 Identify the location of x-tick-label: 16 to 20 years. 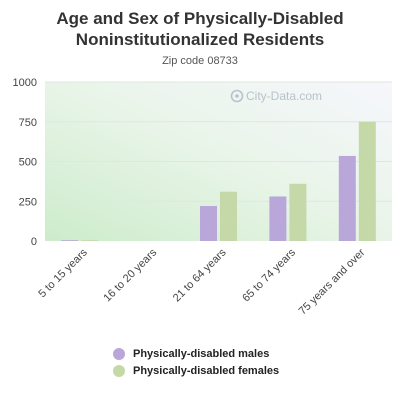
(130, 275).